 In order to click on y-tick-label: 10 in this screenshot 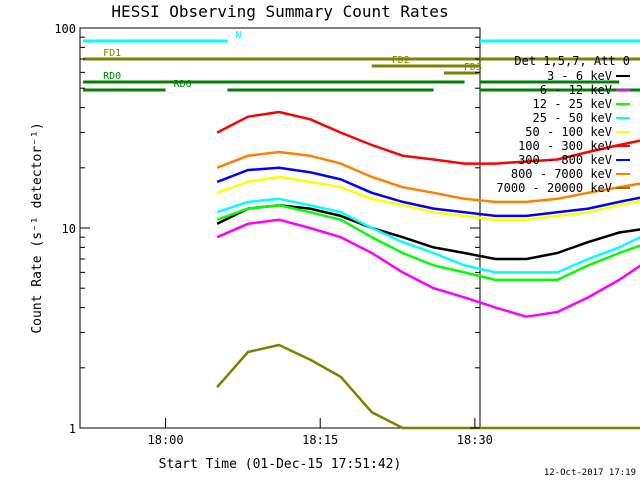, I will do `click(69, 229)`.